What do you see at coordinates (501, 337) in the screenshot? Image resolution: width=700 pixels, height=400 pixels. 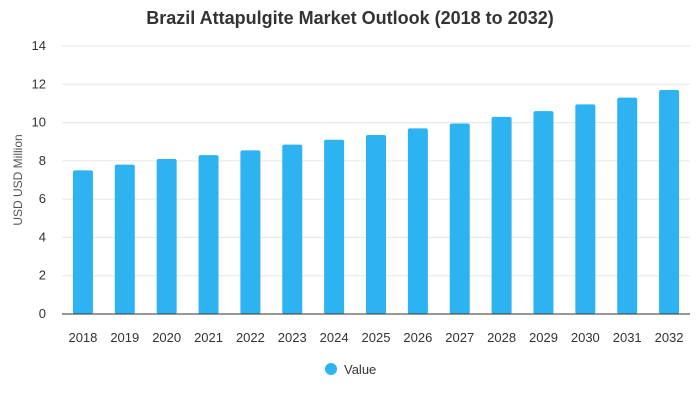 I see `x-tick-label: 2028` at bounding box center [501, 337].